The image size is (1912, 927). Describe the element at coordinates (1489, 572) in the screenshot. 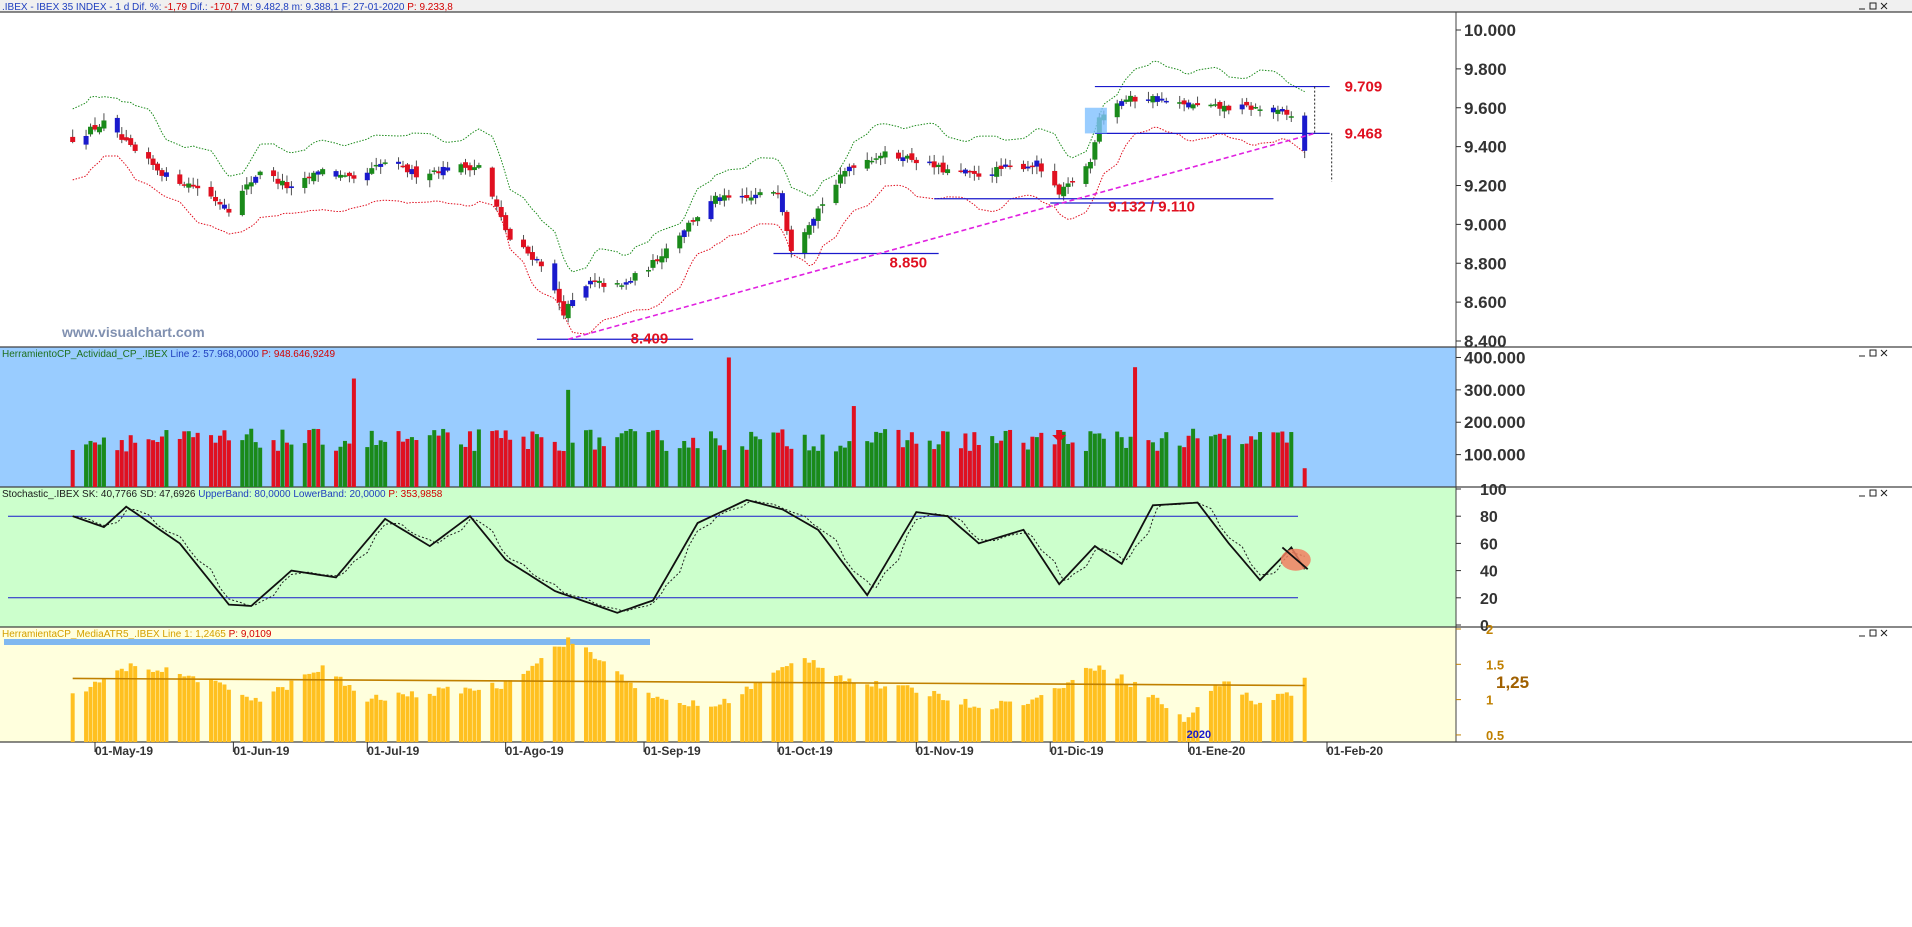

I see `stochastic-tick-label: 40` at that location.